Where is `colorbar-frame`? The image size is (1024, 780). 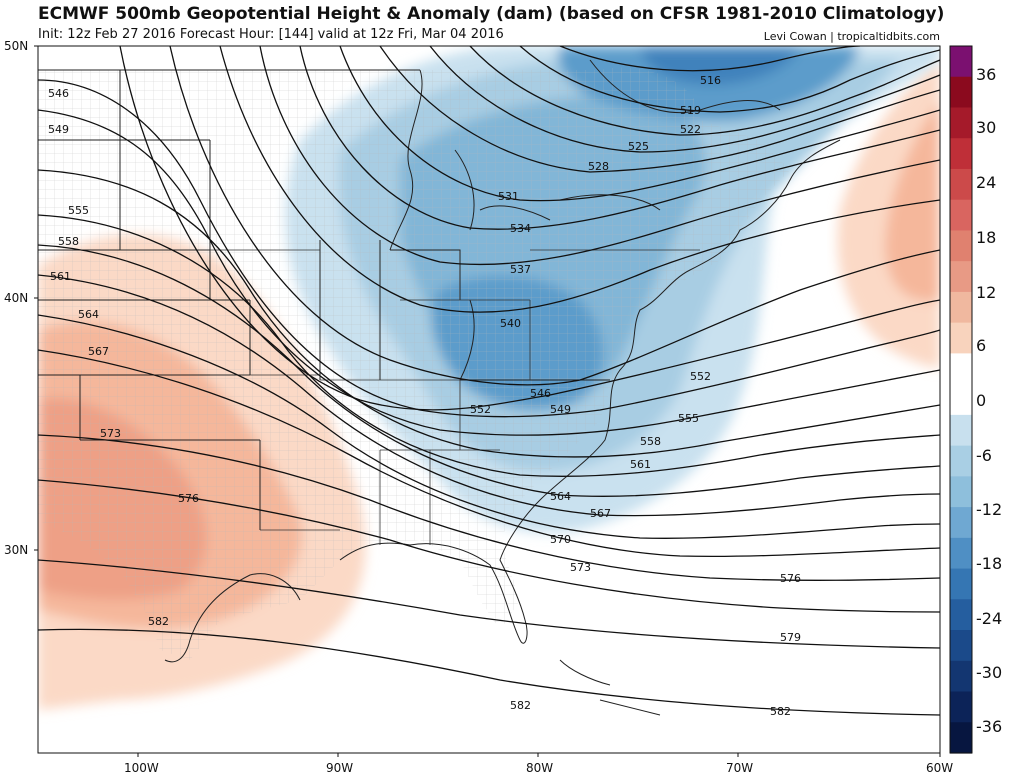
colorbar-frame is located at coordinates (961, 399).